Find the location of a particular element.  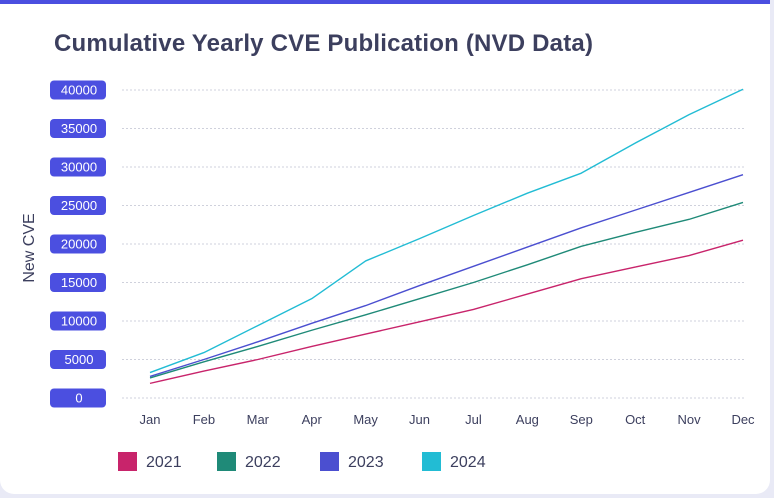

legend-swatch-2022 is located at coordinates (226, 461).